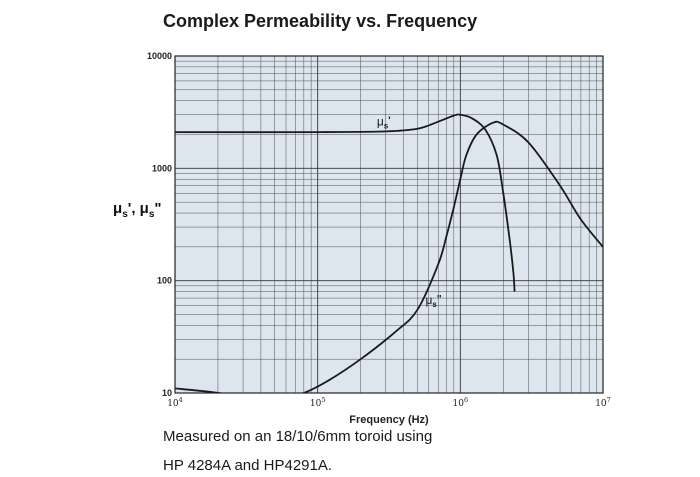  Describe the element at coordinates (159, 56) in the screenshot. I see `y-tick-label: 10000` at that location.